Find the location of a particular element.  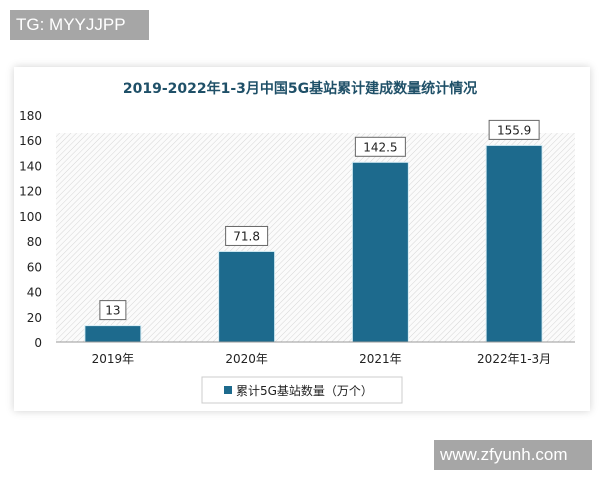

data-label: 155.9 is located at coordinates (514, 130).